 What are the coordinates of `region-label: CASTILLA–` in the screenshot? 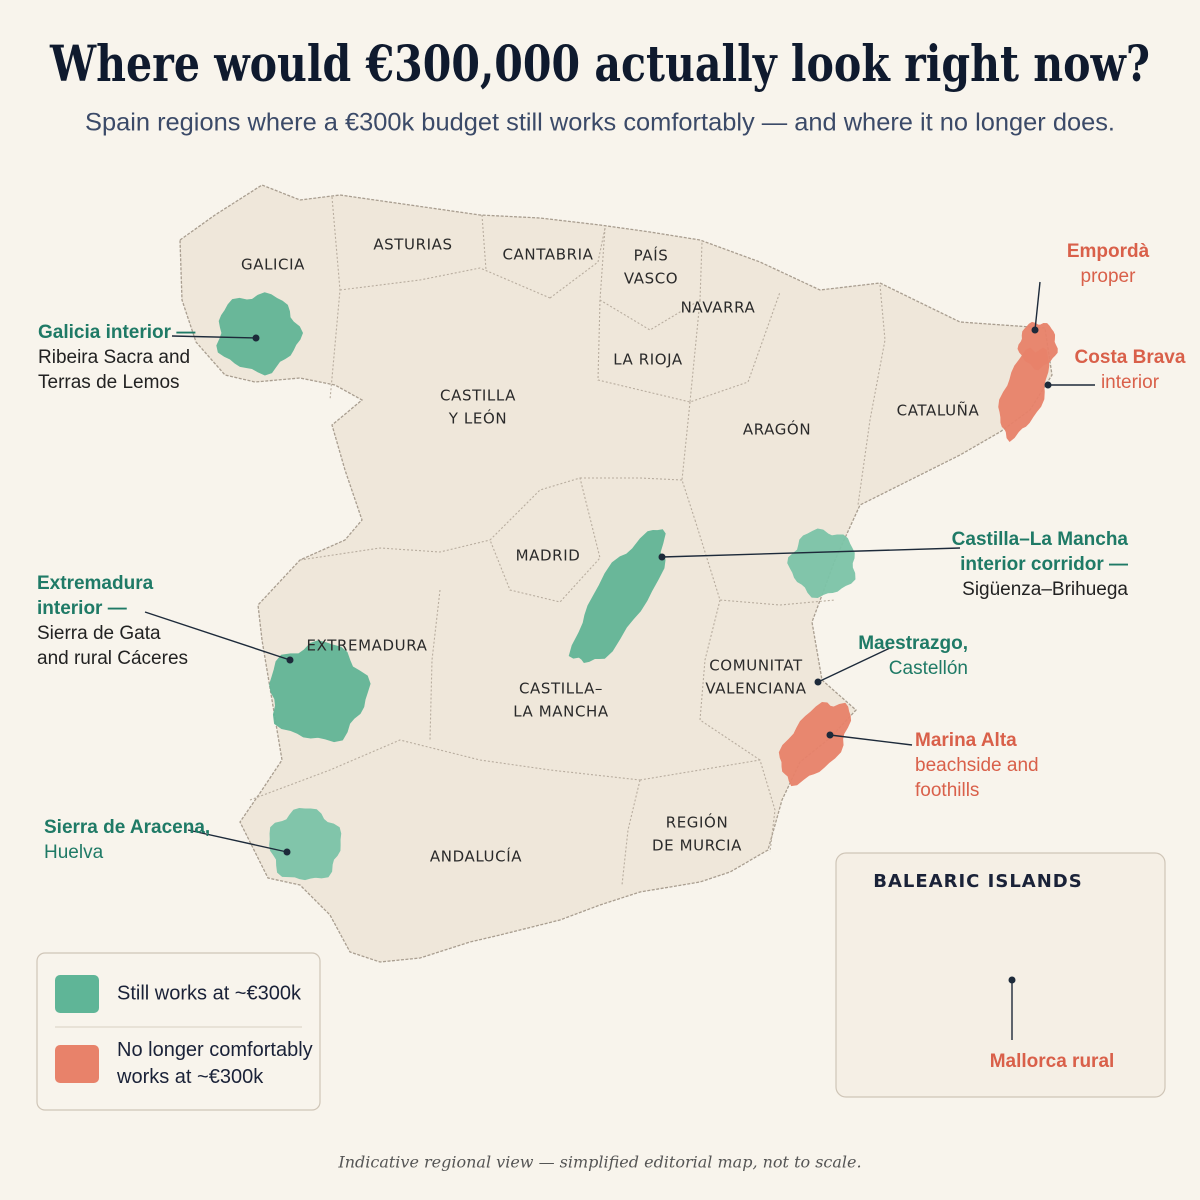 It's located at (561, 689).